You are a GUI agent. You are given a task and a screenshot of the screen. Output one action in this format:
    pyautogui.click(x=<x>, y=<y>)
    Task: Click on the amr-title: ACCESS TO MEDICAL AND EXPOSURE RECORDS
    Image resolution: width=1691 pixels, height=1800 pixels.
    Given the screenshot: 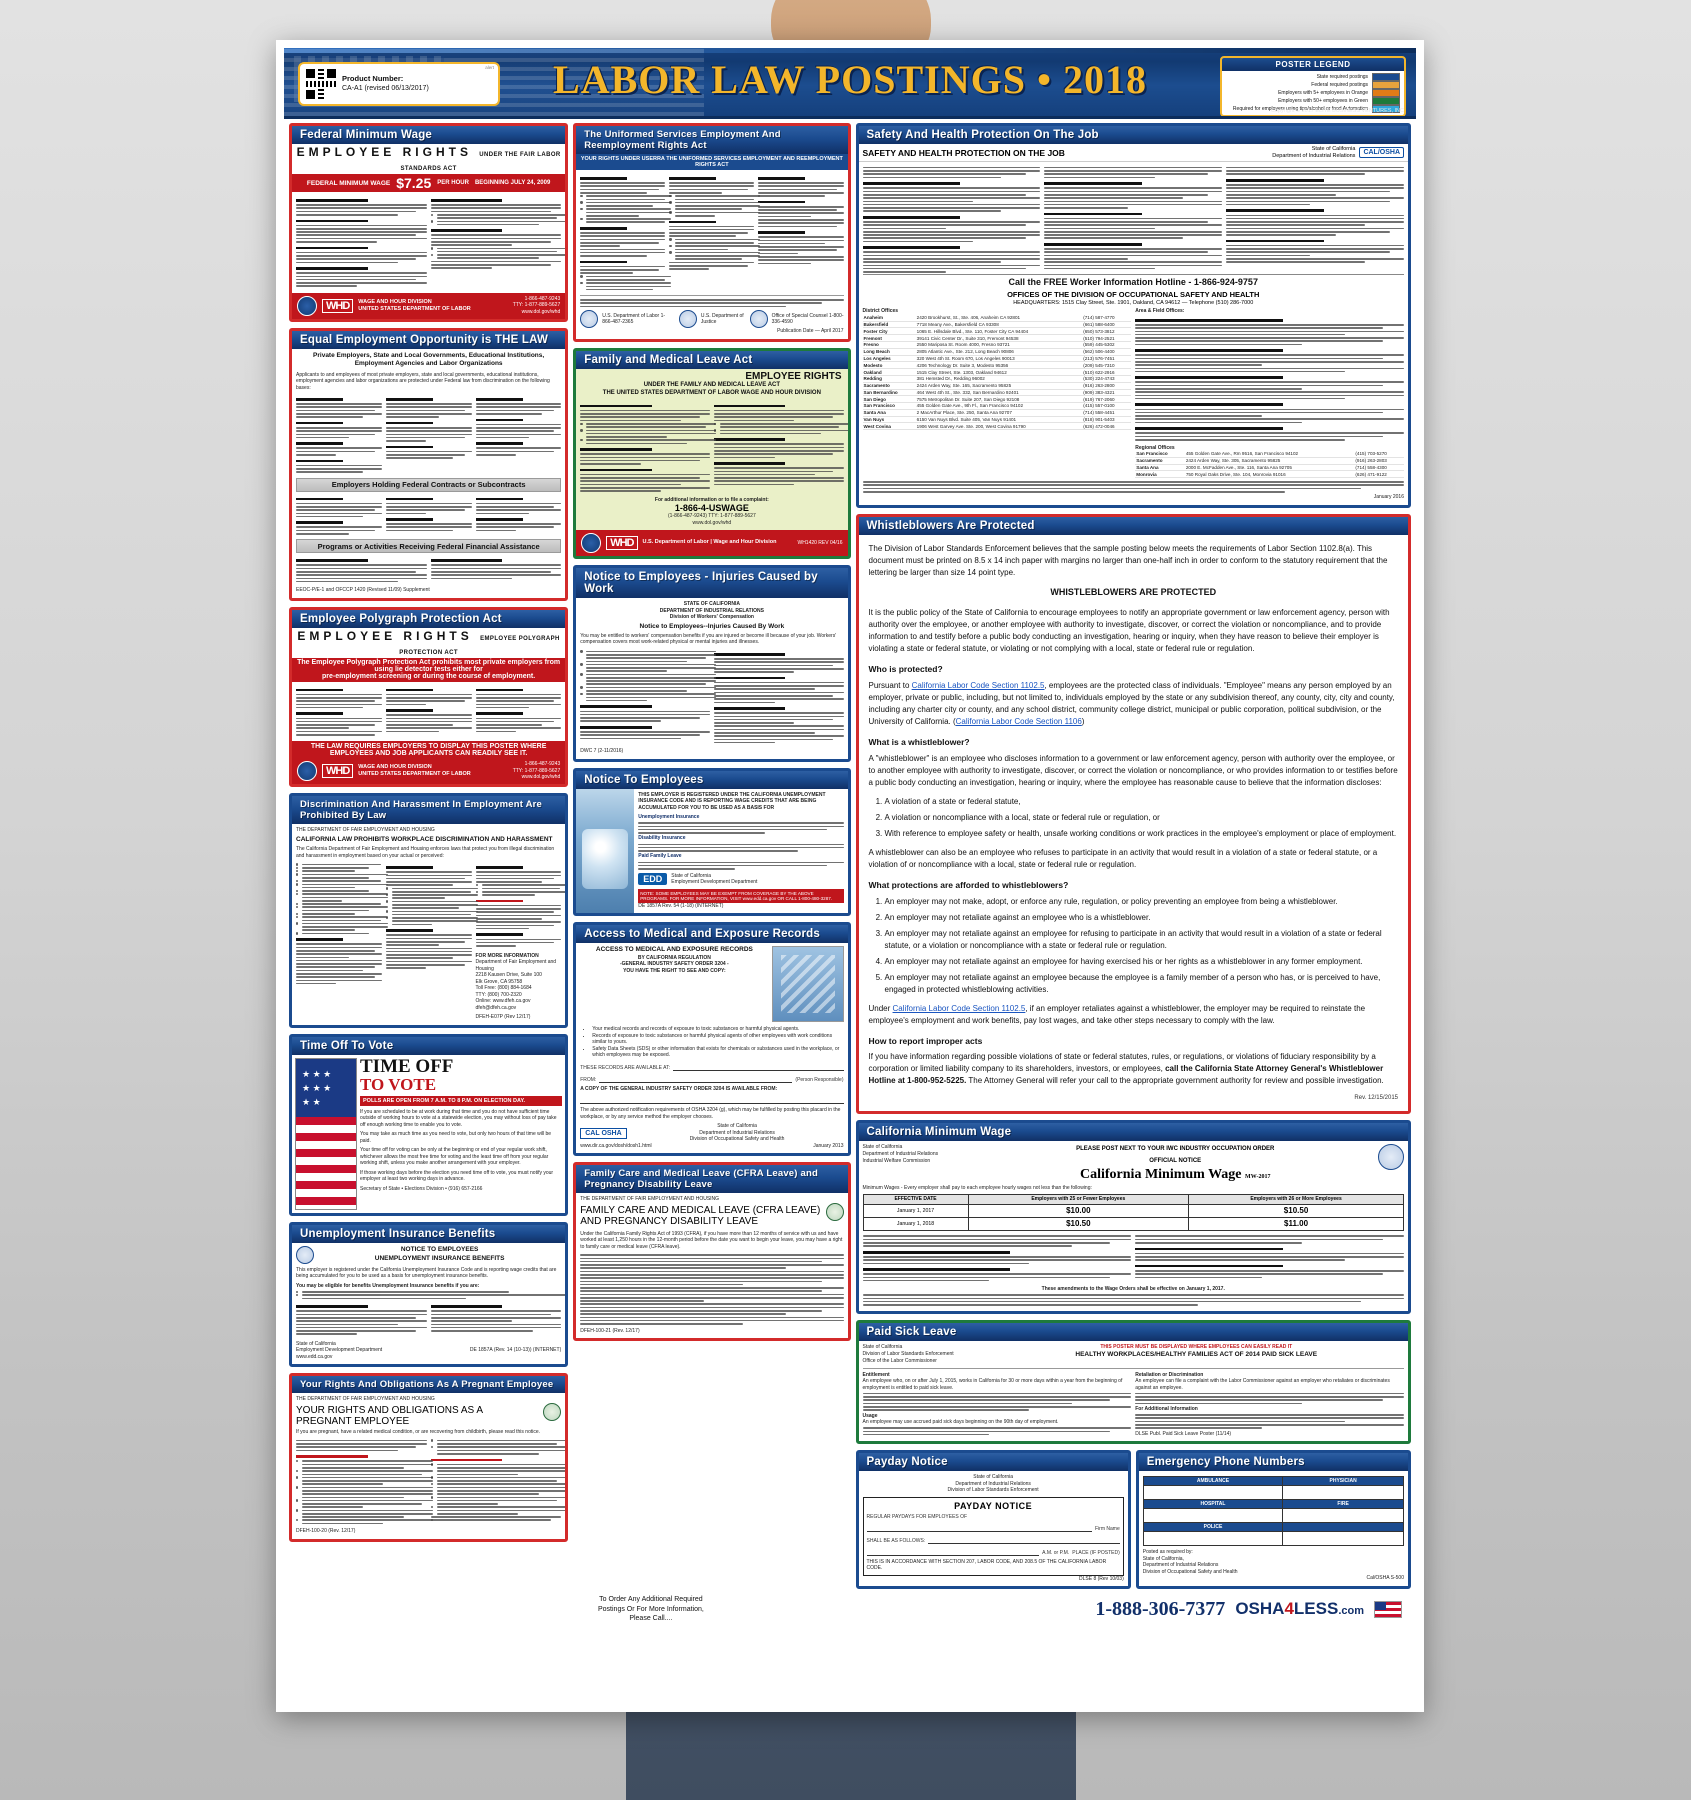 What is the action you would take?
    pyautogui.click(x=674, y=950)
    